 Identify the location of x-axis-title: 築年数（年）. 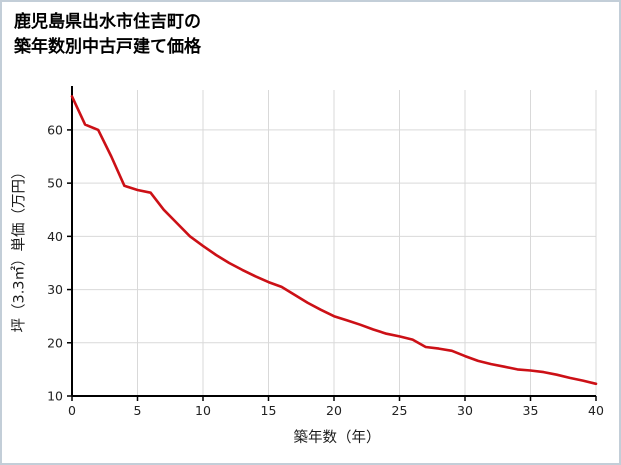
(337, 438).